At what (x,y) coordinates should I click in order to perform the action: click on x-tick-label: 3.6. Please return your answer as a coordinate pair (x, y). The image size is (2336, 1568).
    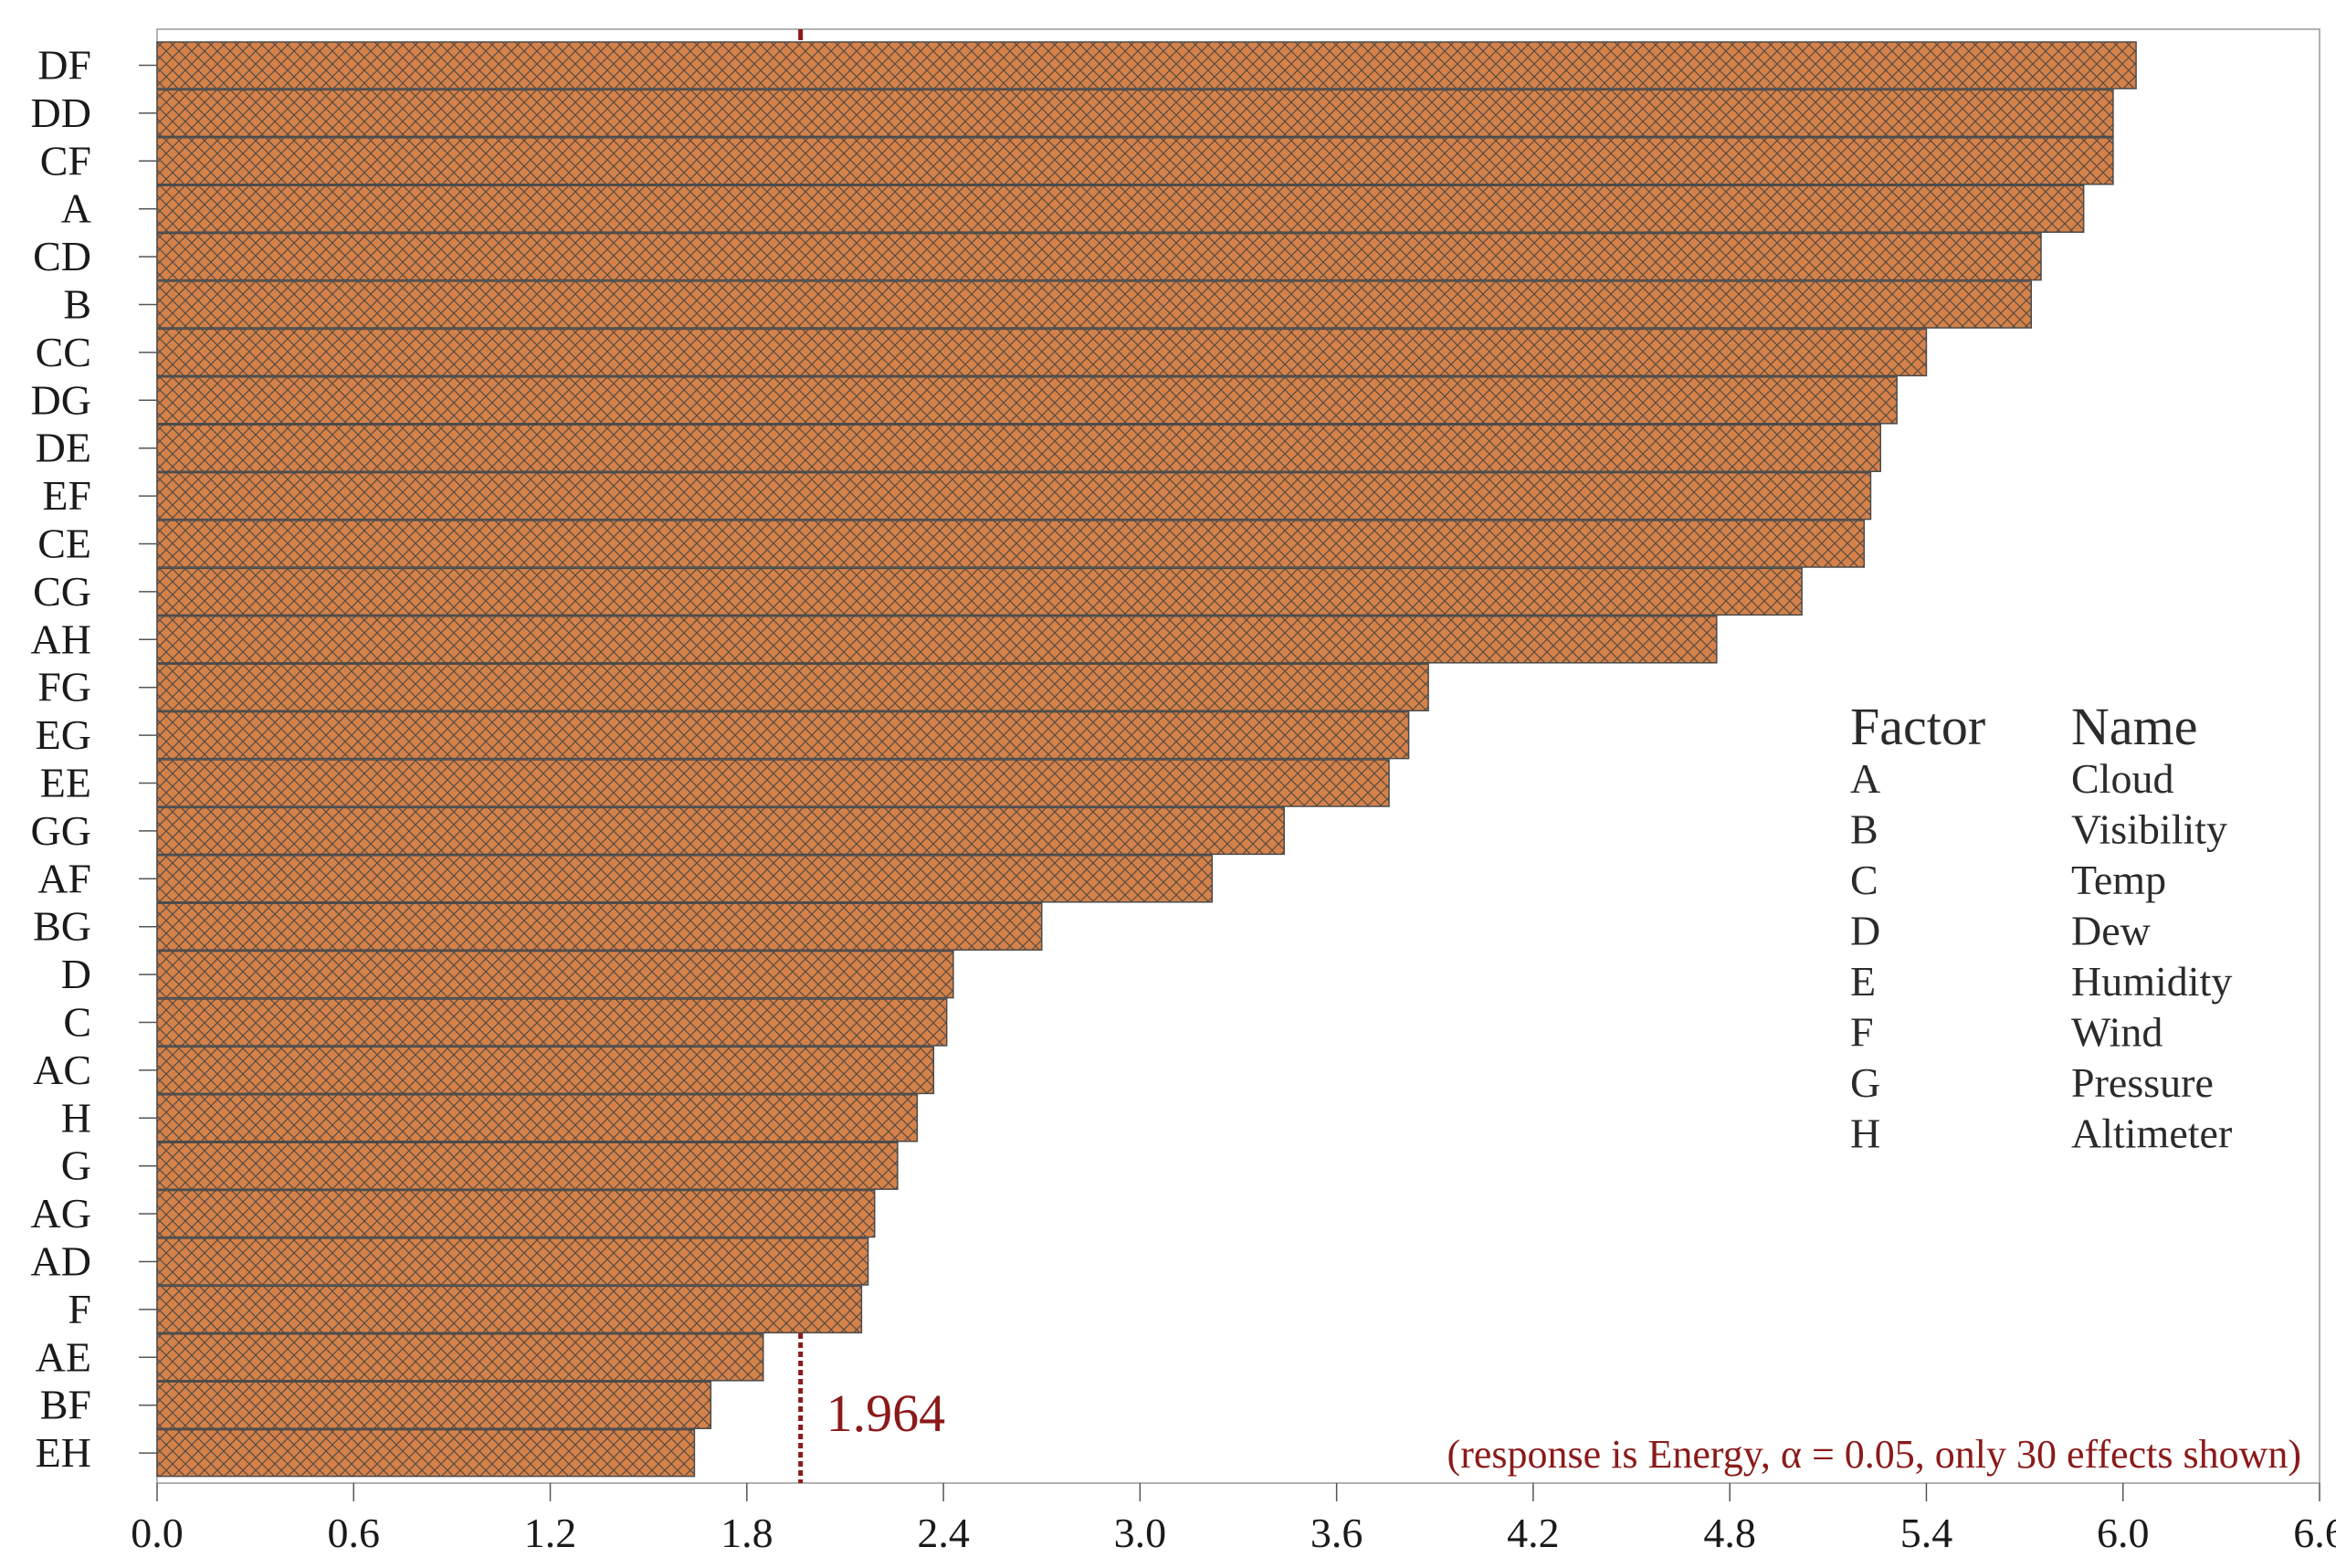
    Looking at the image, I should click on (1336, 1533).